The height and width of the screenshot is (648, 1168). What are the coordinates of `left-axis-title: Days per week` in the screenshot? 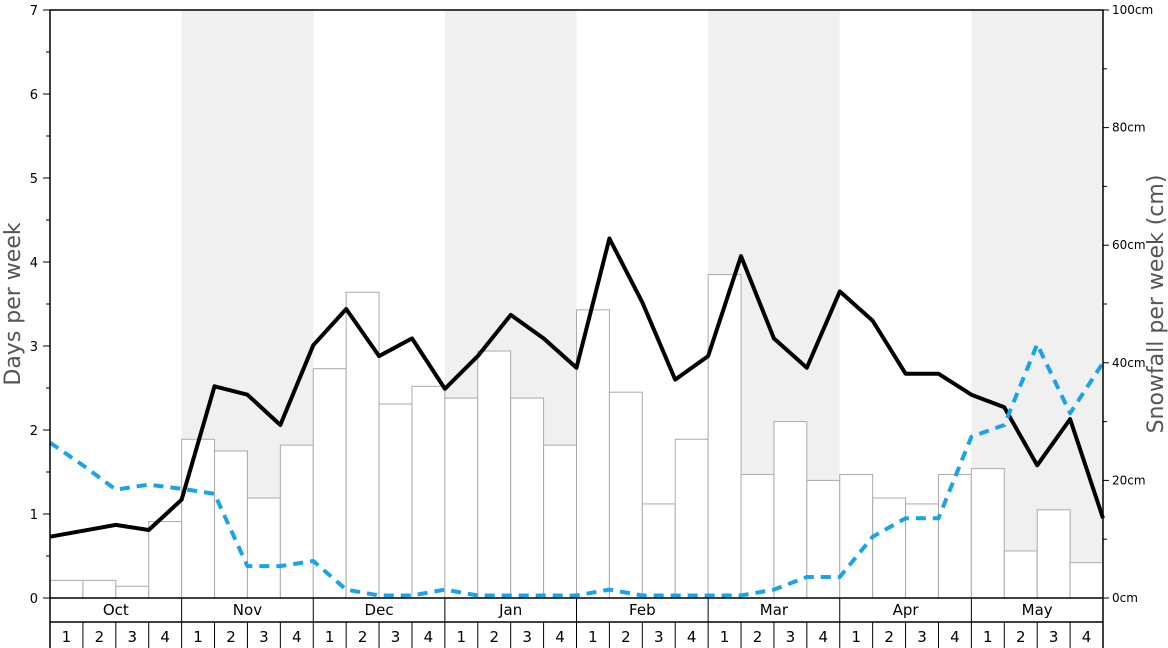 It's located at (13, 303).